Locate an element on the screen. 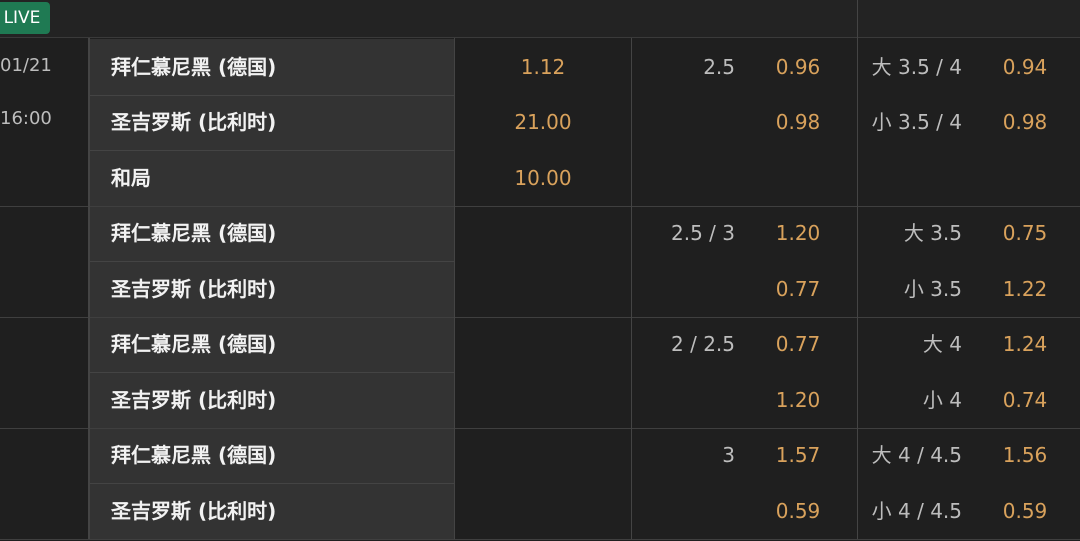  total-odds: 0.98 is located at coordinates (1025, 122).